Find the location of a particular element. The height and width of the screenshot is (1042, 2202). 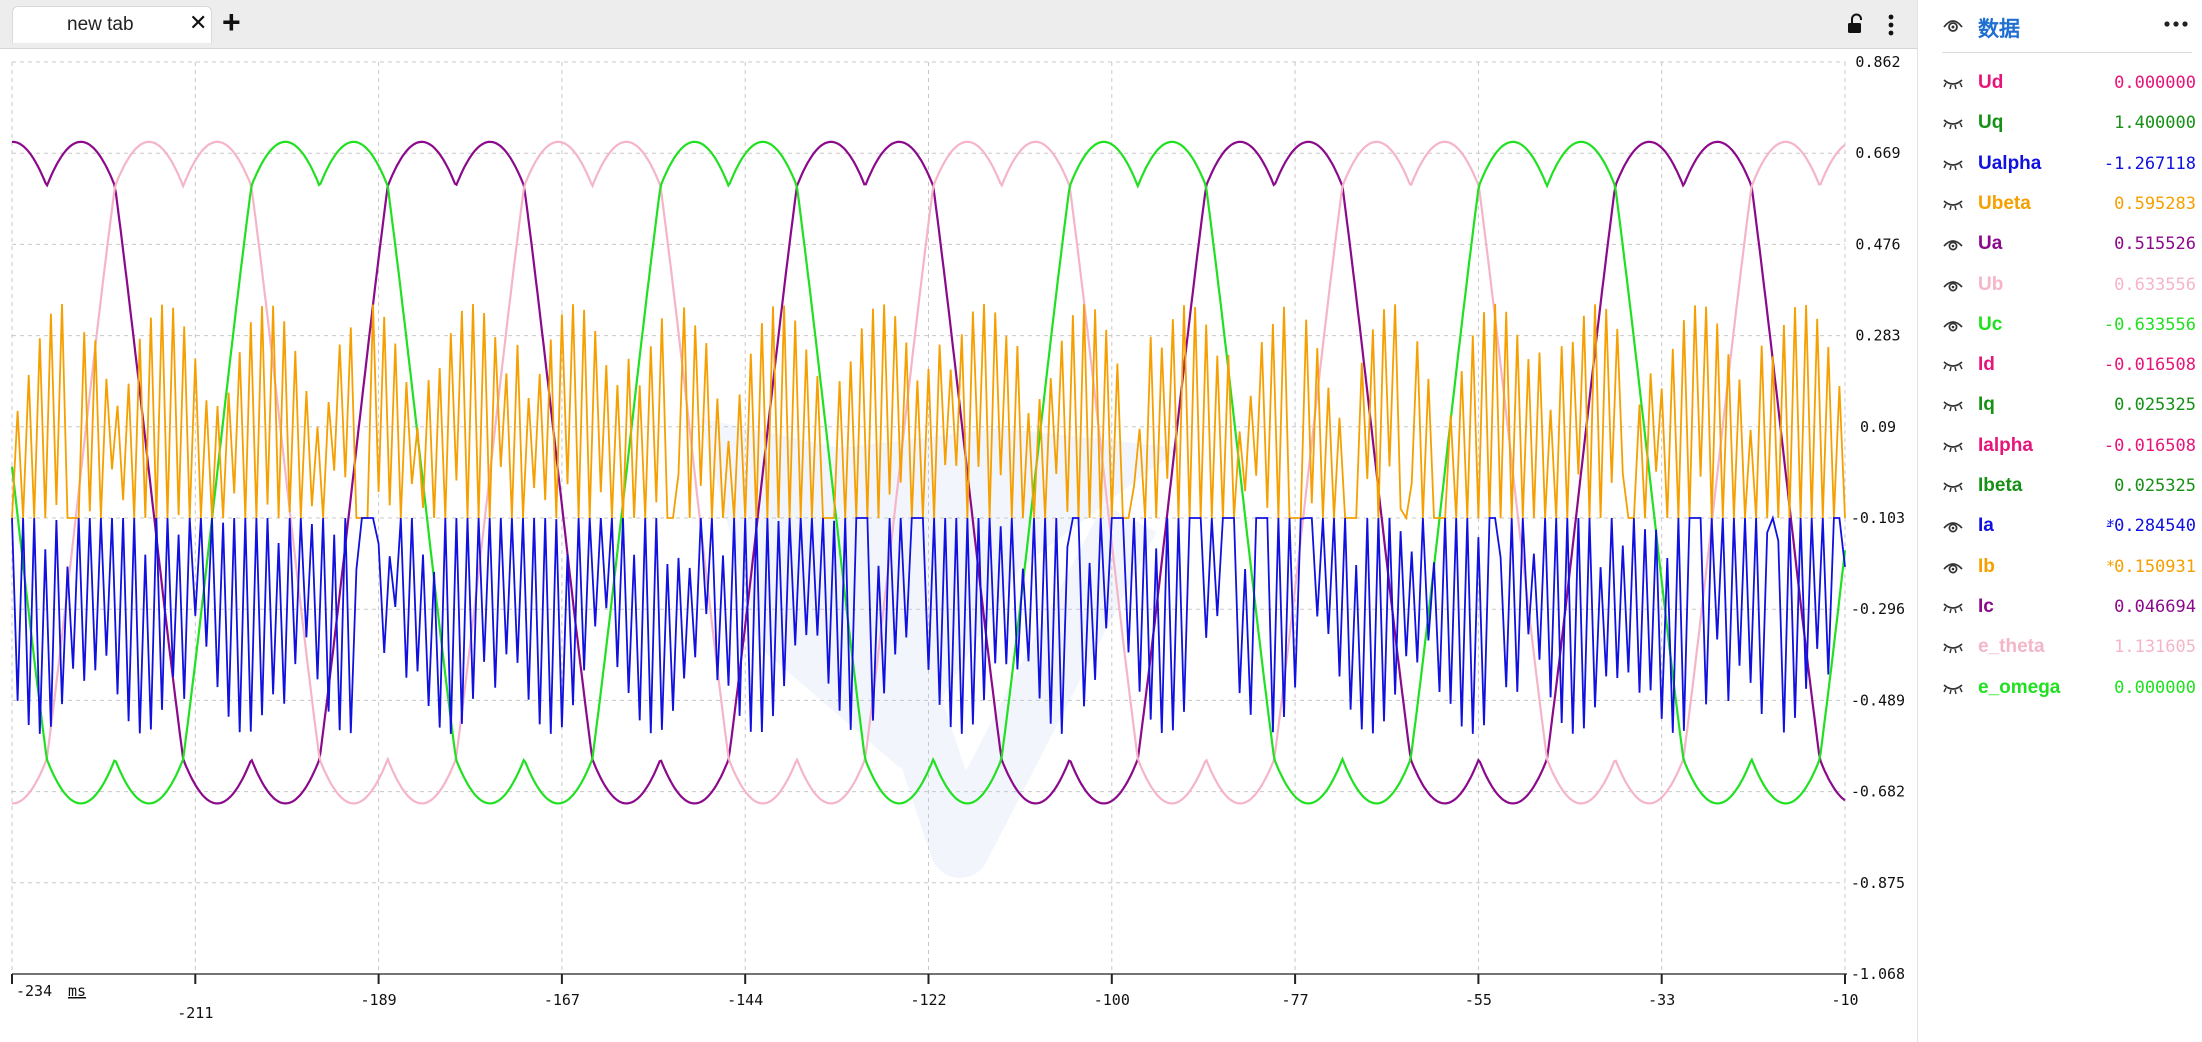

unlock-icon is located at coordinates (1856, 24).